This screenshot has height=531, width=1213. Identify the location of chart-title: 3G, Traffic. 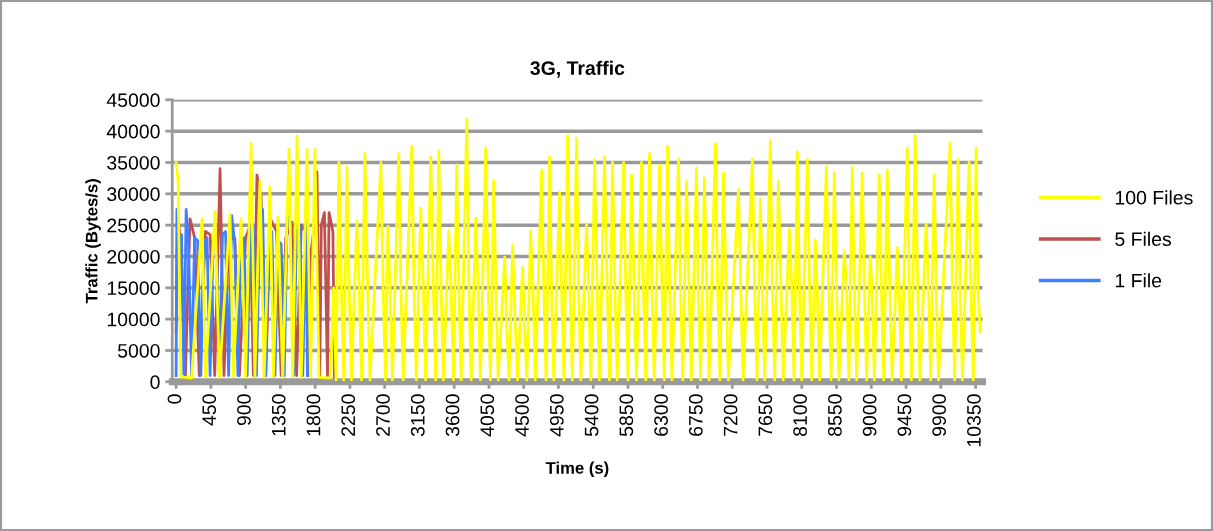
(577, 69).